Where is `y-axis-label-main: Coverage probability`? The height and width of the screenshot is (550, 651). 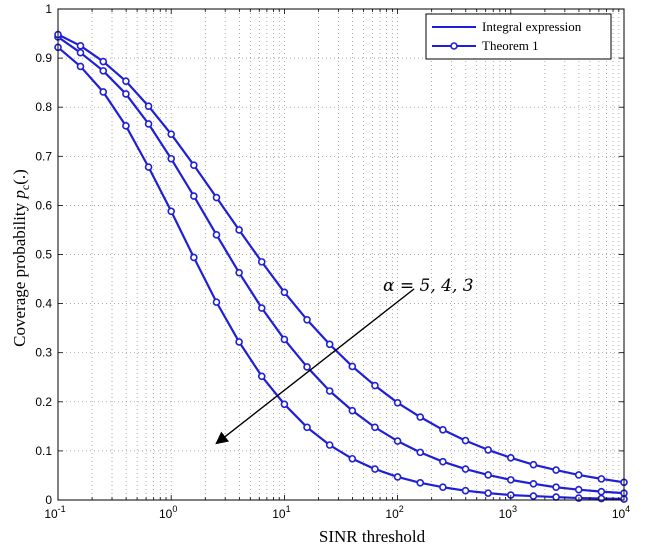 y-axis-label-main: Coverage probability is located at coordinates (19, 273).